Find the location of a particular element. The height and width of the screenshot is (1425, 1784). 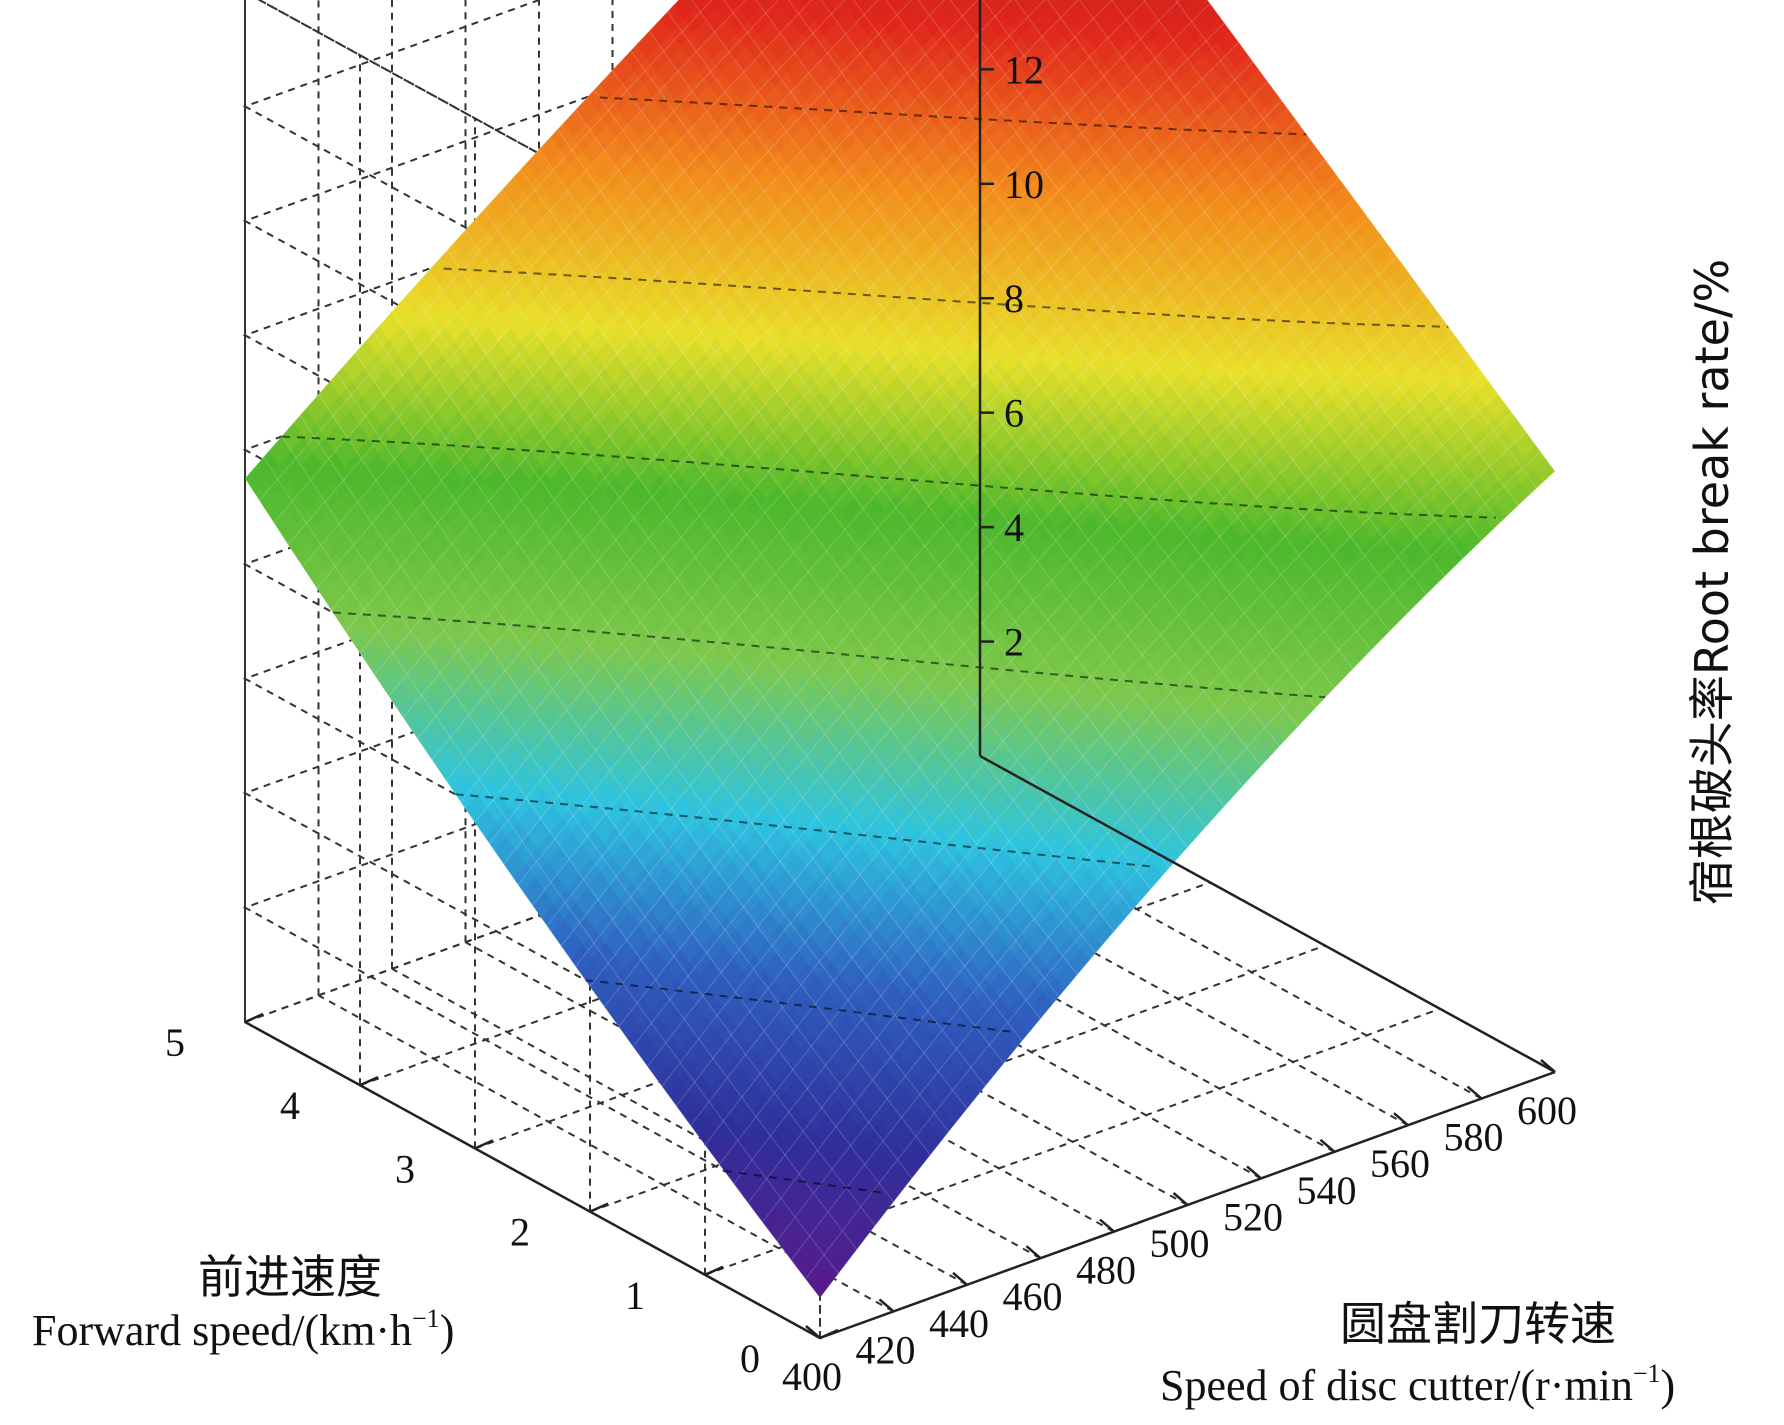

z-axis-ticks: 24681012141618 is located at coordinates (1024, 356).